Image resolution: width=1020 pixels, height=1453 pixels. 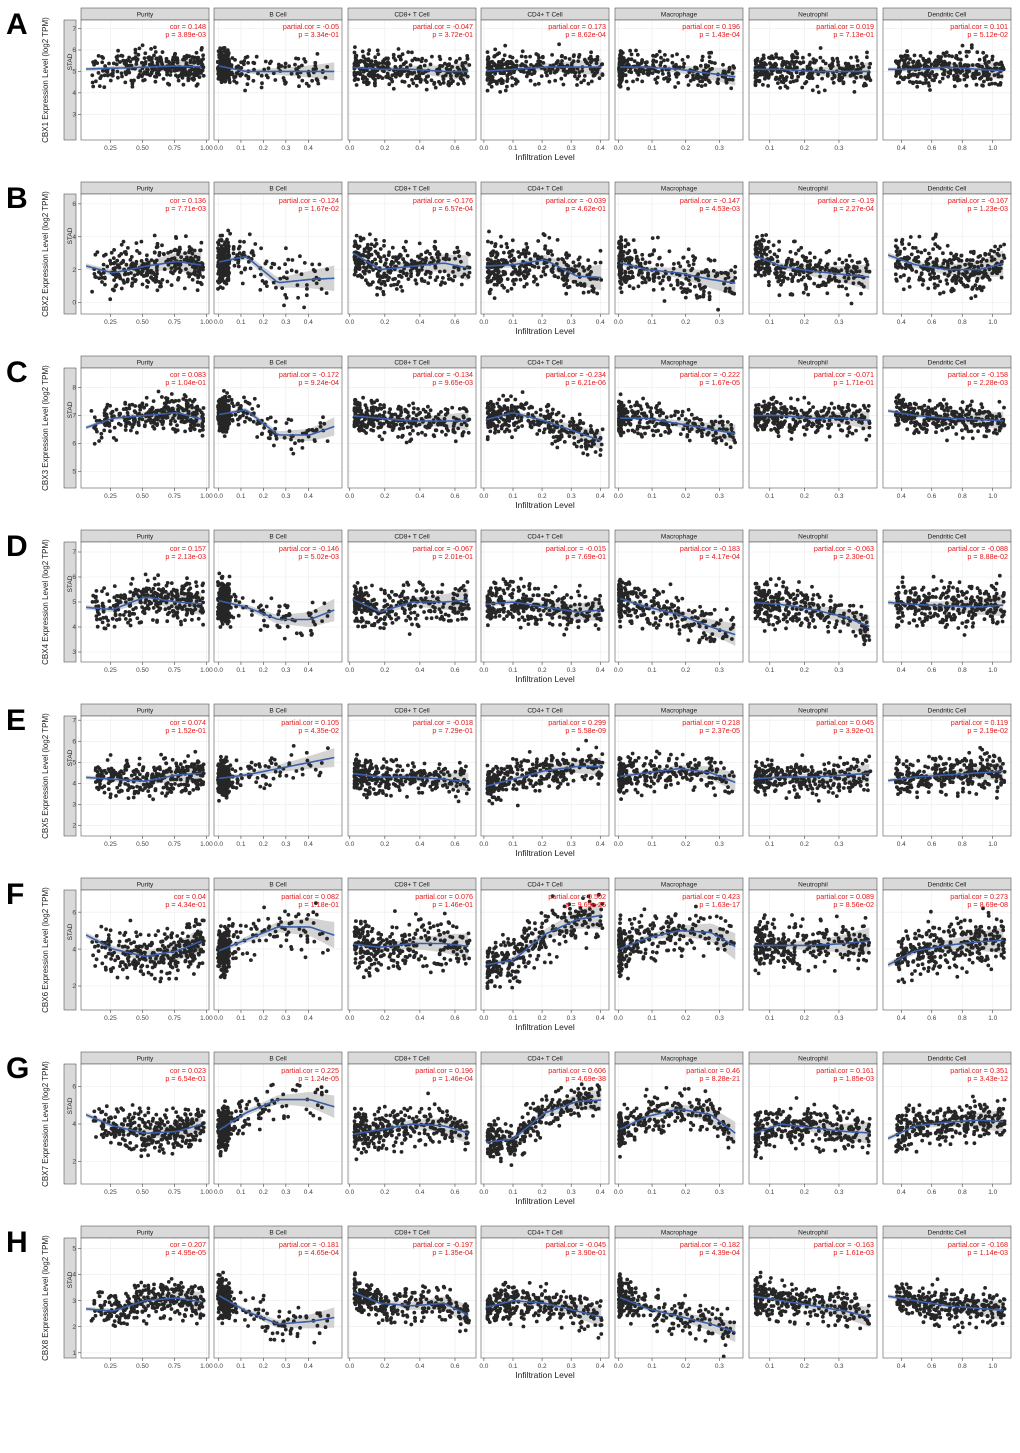 I want to click on p-value-label: p = 4.62e-01, so click(x=585, y=208).